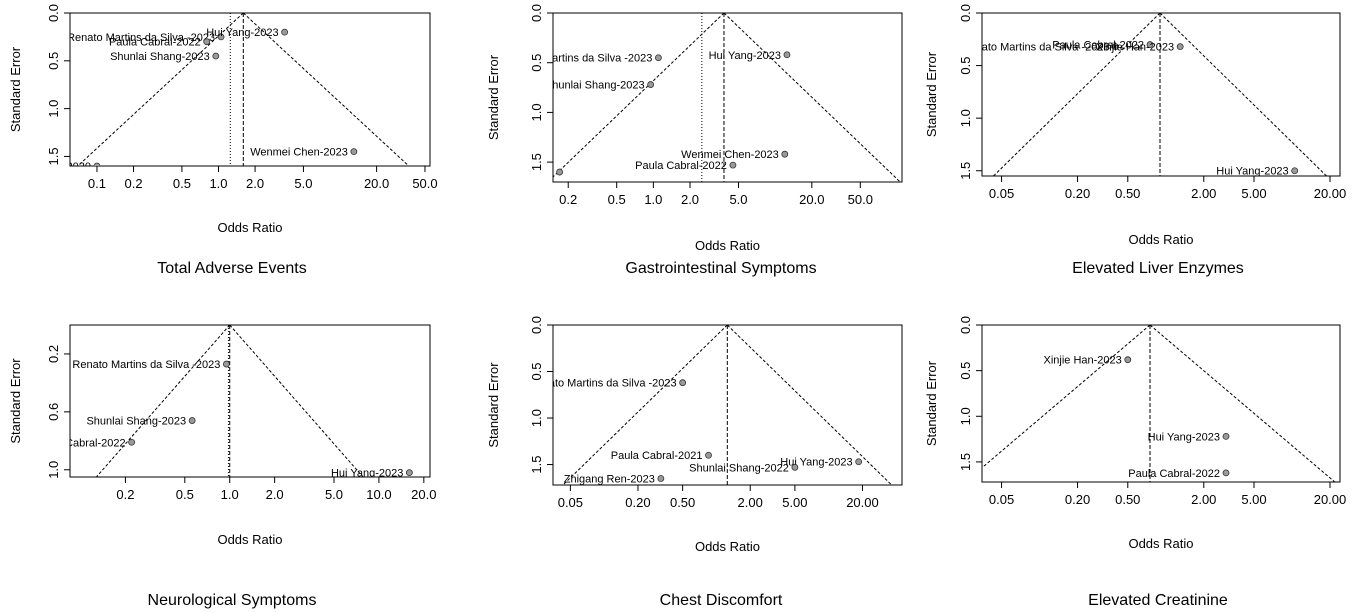  What do you see at coordinates (1077, 499) in the screenshot?
I see `x-tick-label: 0.20` at bounding box center [1077, 499].